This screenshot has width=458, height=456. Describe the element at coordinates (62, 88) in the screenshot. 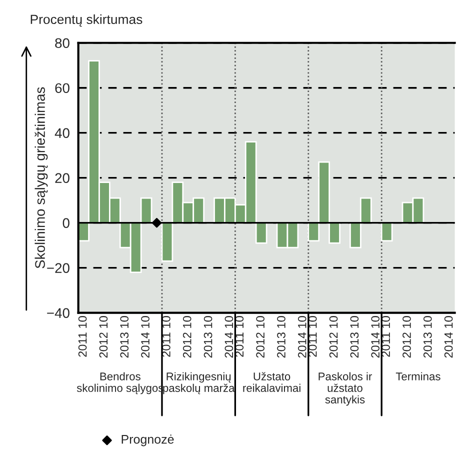

I see `y-tick-label: 60` at that location.